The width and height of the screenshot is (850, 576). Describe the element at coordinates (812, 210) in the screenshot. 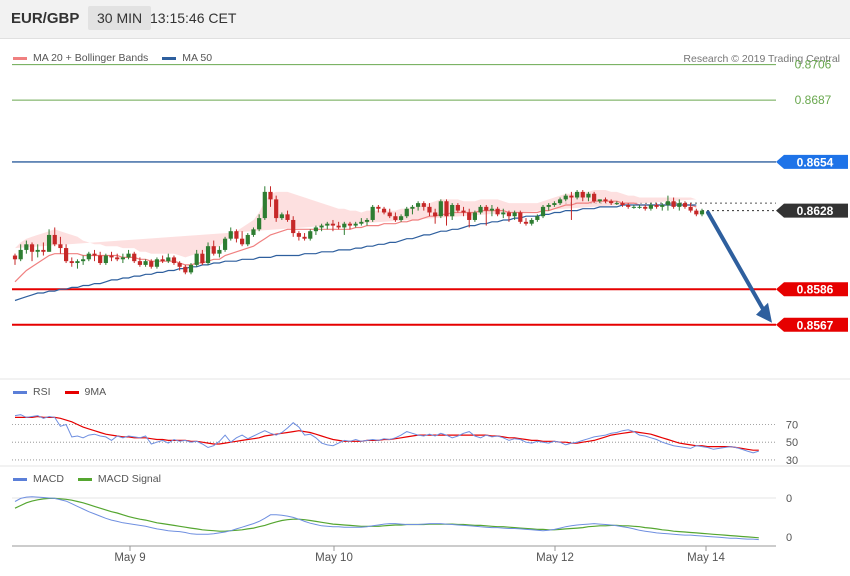

I see `level-label-bg-last` at that location.